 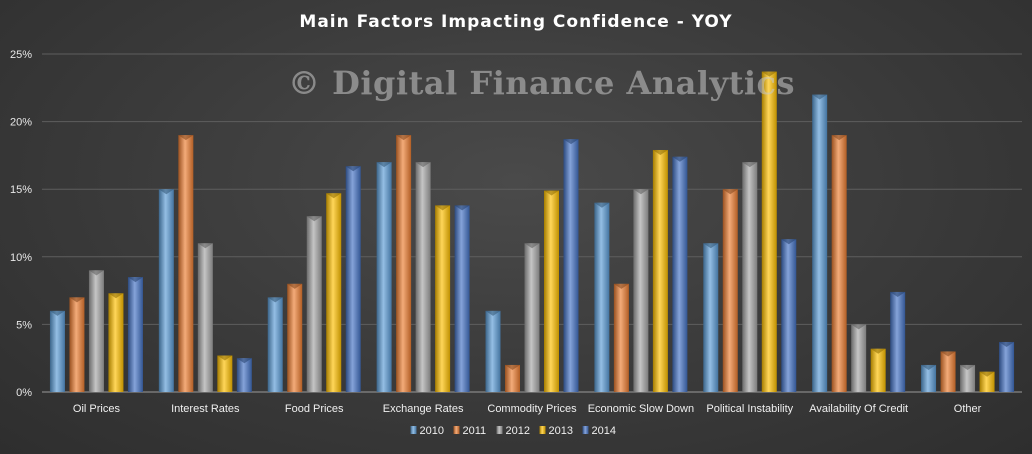 I want to click on x-tick-label: Interest Rates, so click(x=205, y=409).